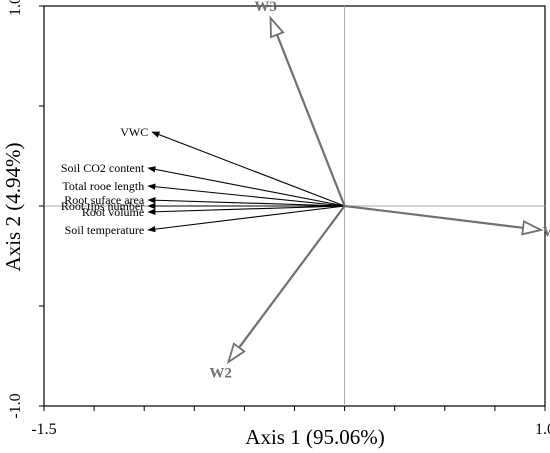  What do you see at coordinates (25, 209) in the screenshot?
I see `y-axis-ticks: 1.0 -1.0` at bounding box center [25, 209].